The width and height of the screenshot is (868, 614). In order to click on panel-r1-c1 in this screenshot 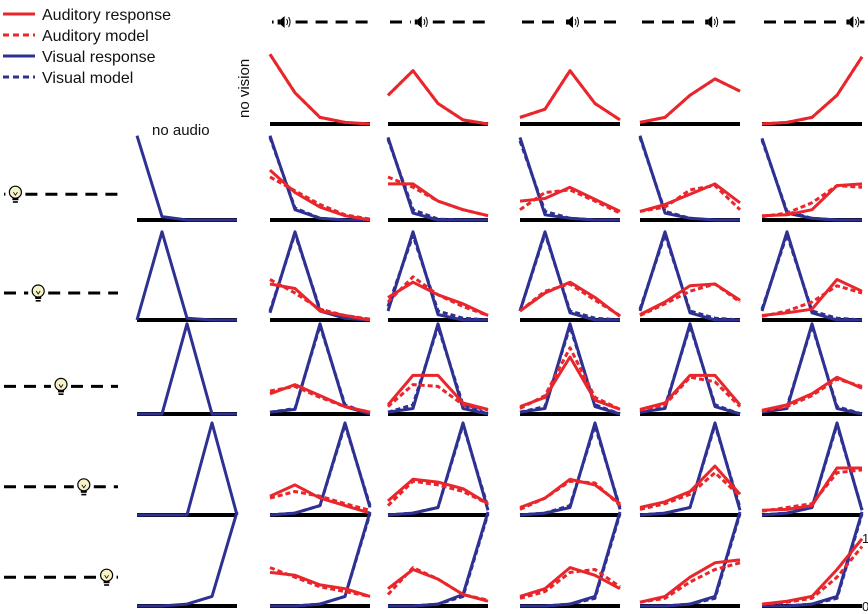, I will do `click(319, 178)`.